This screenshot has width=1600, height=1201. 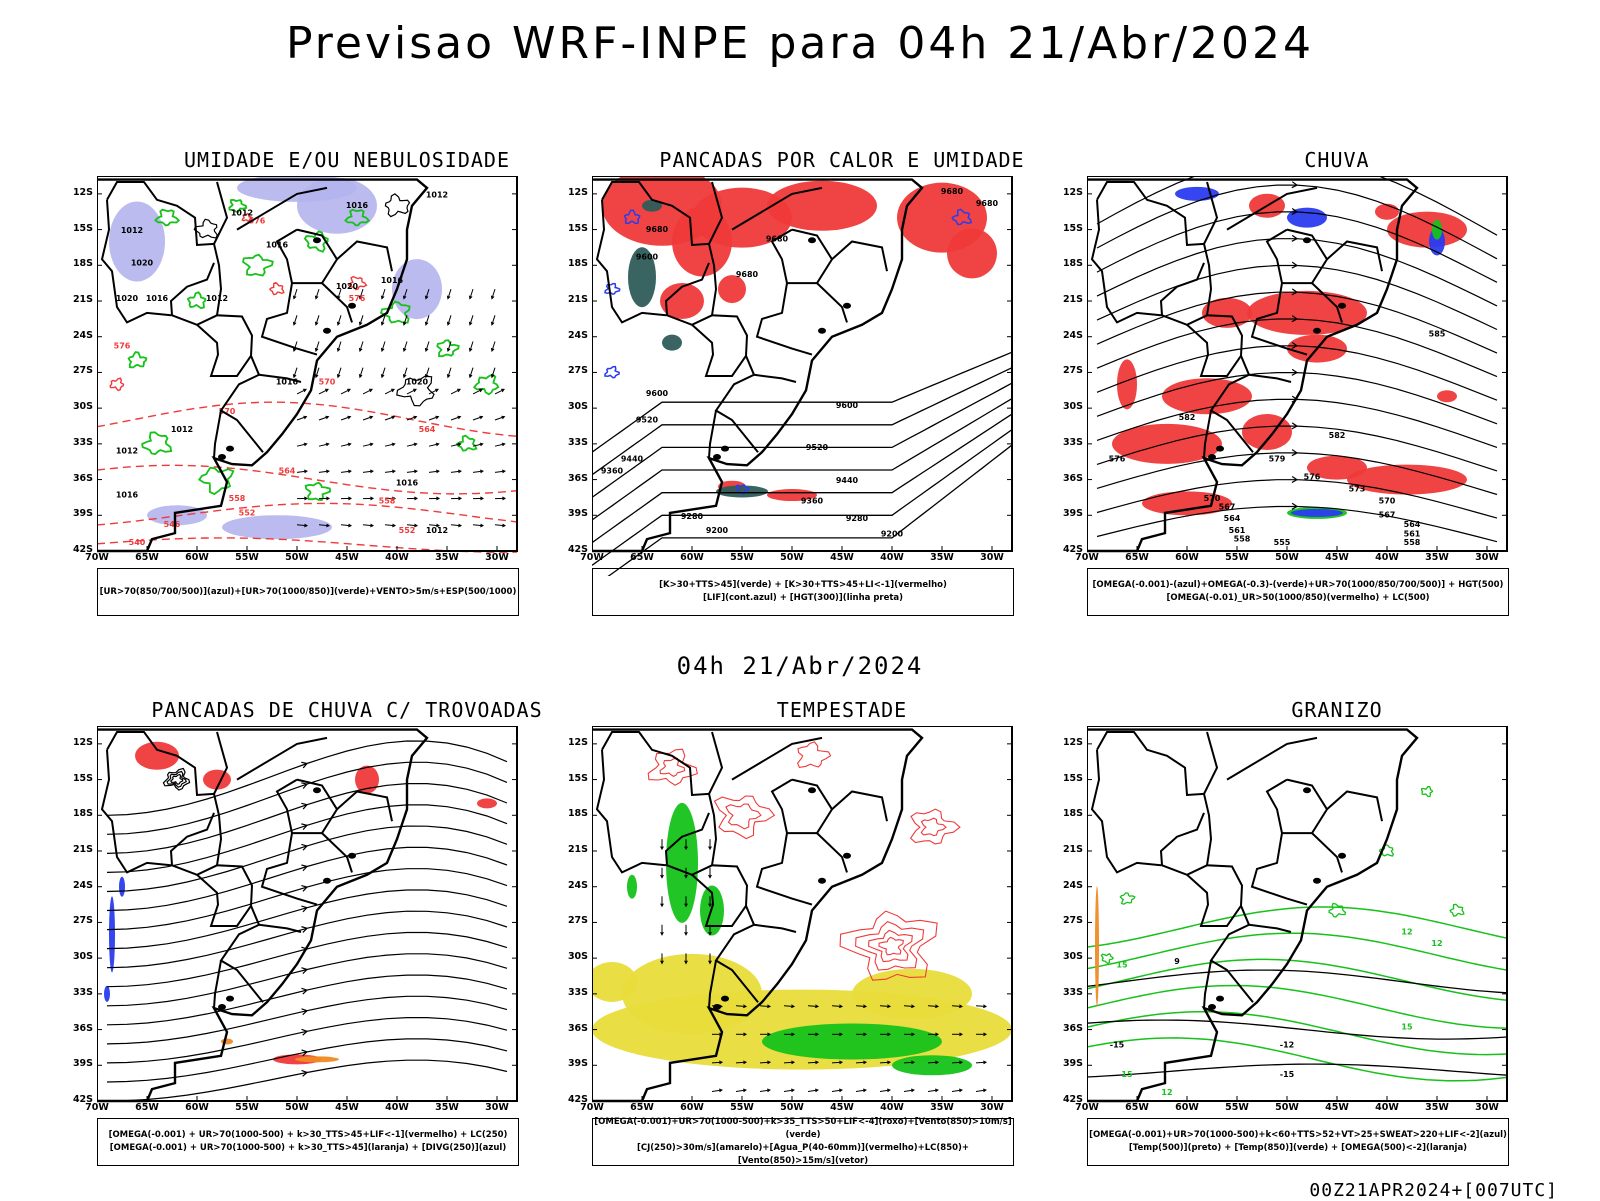 What do you see at coordinates (717, 530) in the screenshot?
I see `contour-label: 9200` at bounding box center [717, 530].